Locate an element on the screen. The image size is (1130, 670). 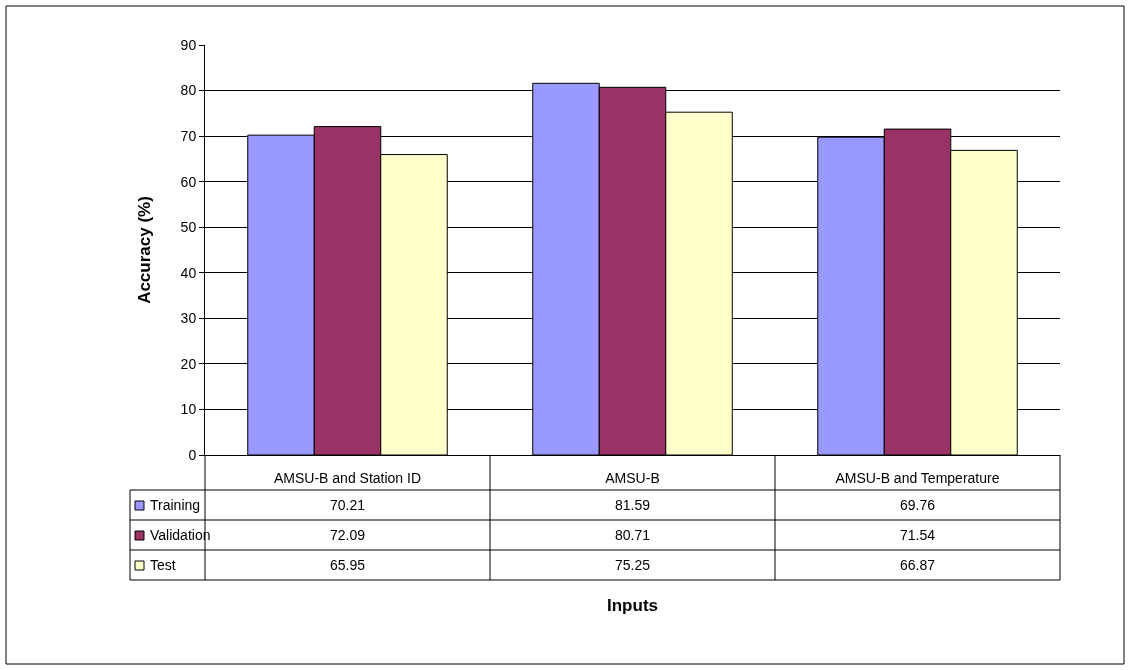
y-tick-label: 40 is located at coordinates (188, 272).